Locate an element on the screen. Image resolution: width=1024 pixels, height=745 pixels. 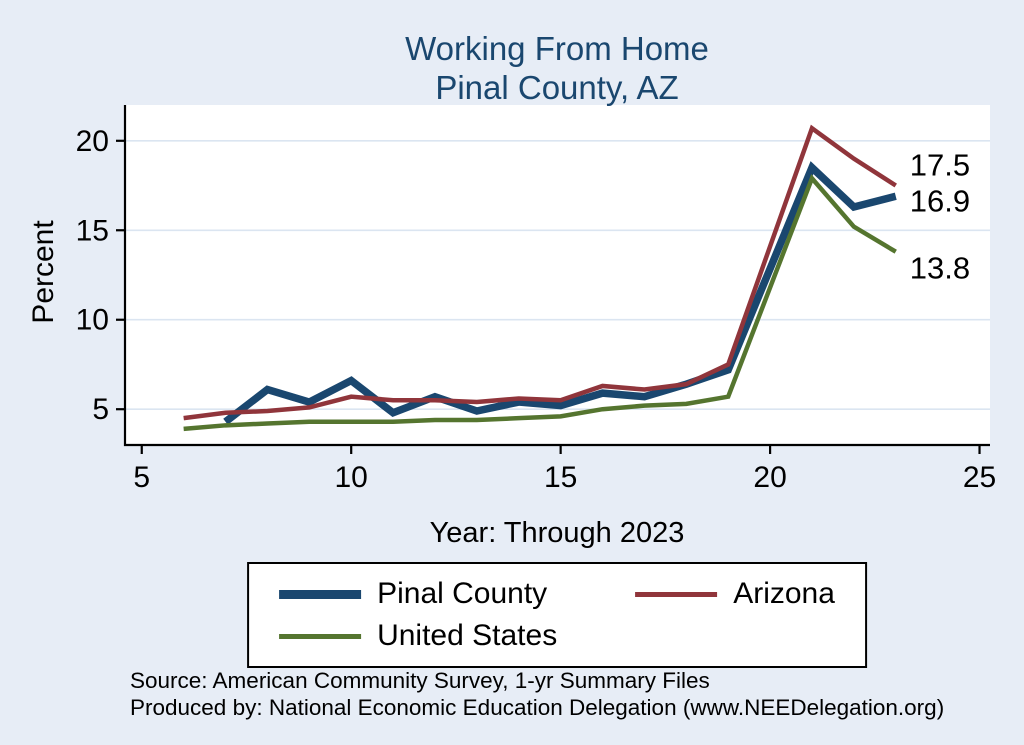
chart-title: Working From Home Pinal County, AZ is located at coordinates (557, 69).